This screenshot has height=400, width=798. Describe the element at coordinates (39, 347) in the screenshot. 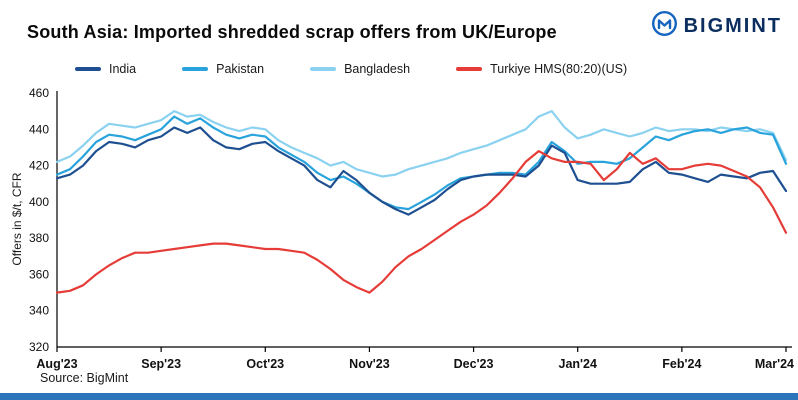

I see `y-tick-label: 320` at that location.